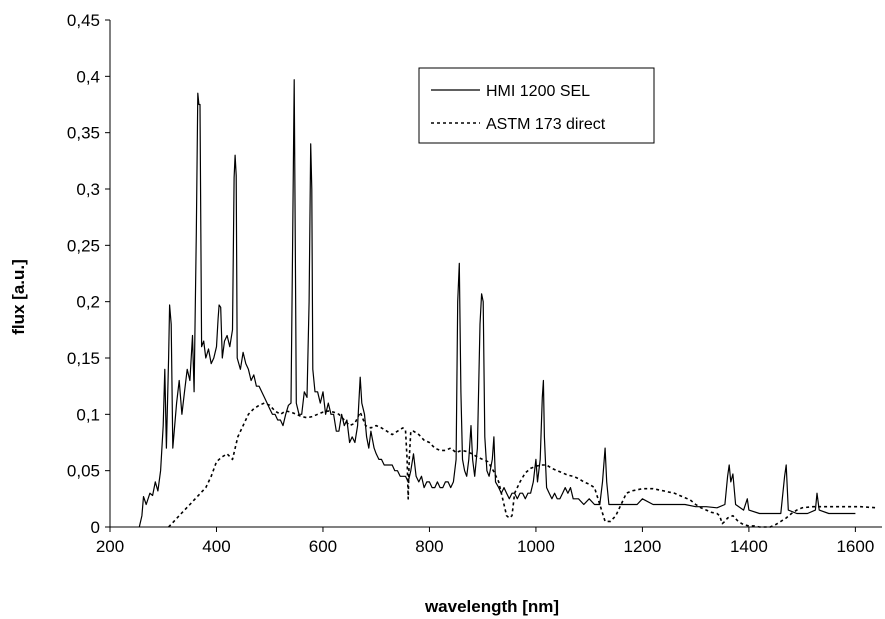 This screenshot has width=885, height=619. I want to click on legend-box, so click(536, 105).